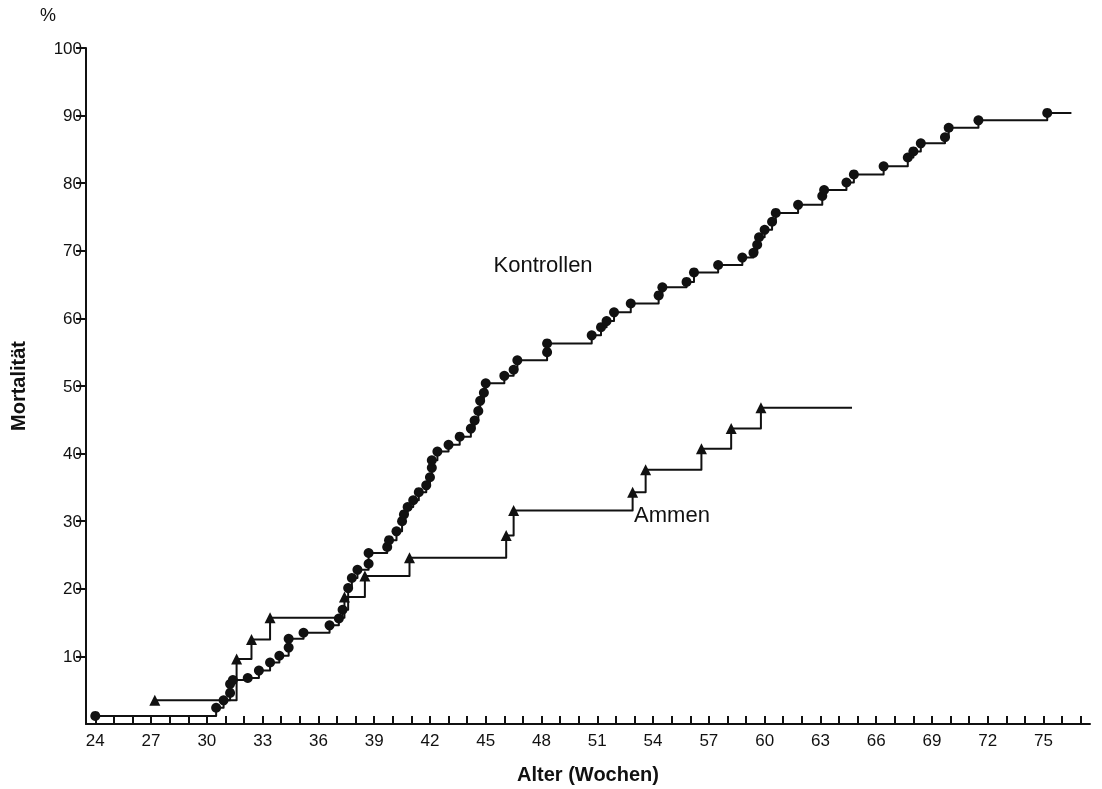 Image resolution: width=1102 pixels, height=789 pixels. Describe the element at coordinates (597, 740) in the screenshot. I see `x-tick-label: 51` at that location.